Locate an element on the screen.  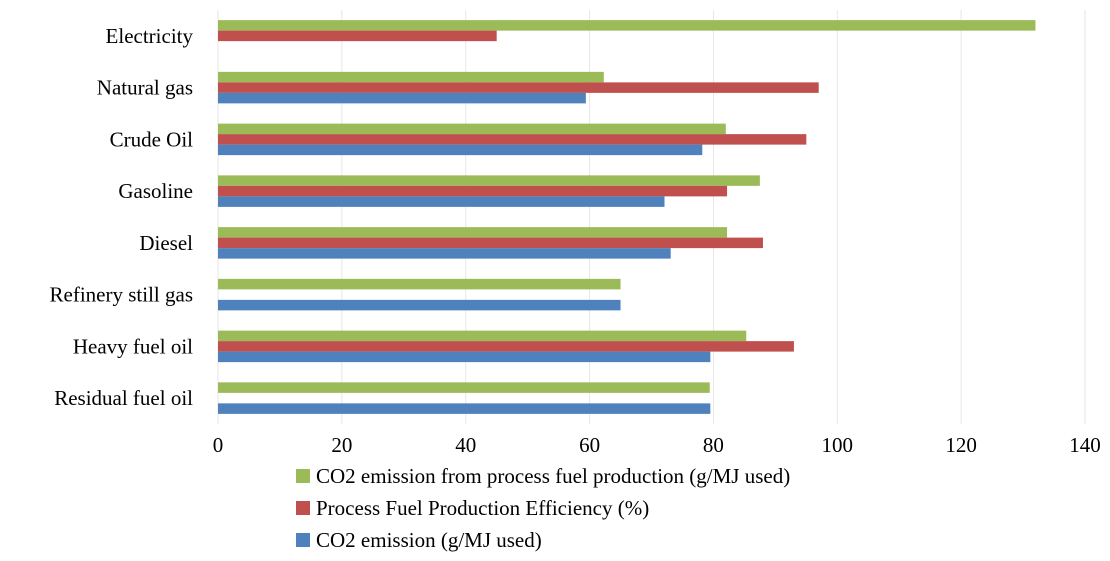
category-label: Natural gas is located at coordinates (145, 88).